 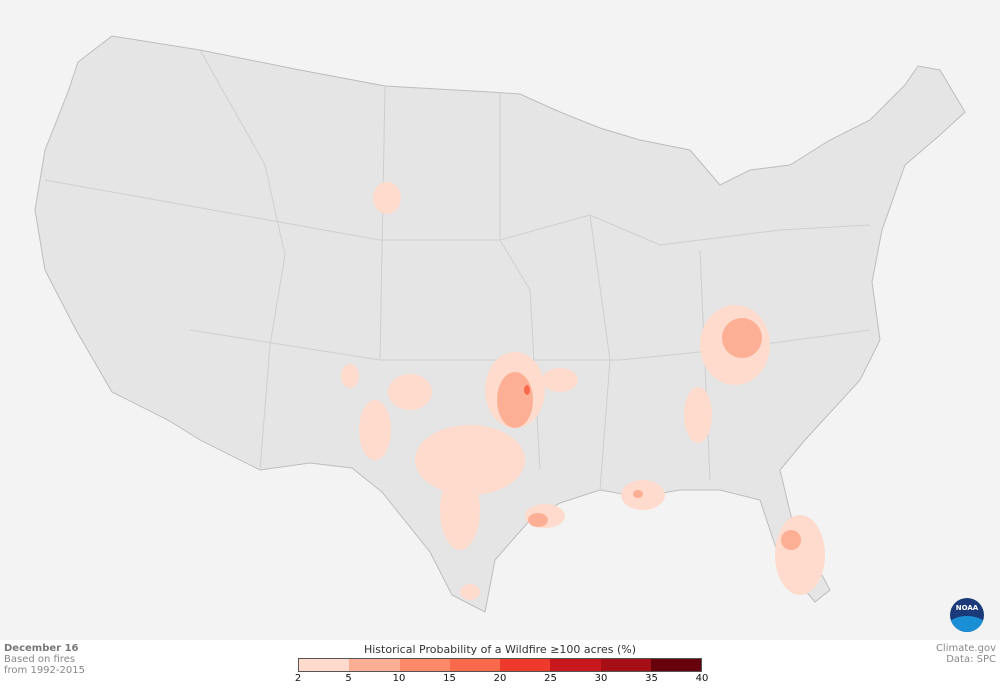 I want to click on legend-tick-label: 5, so click(x=348, y=678).